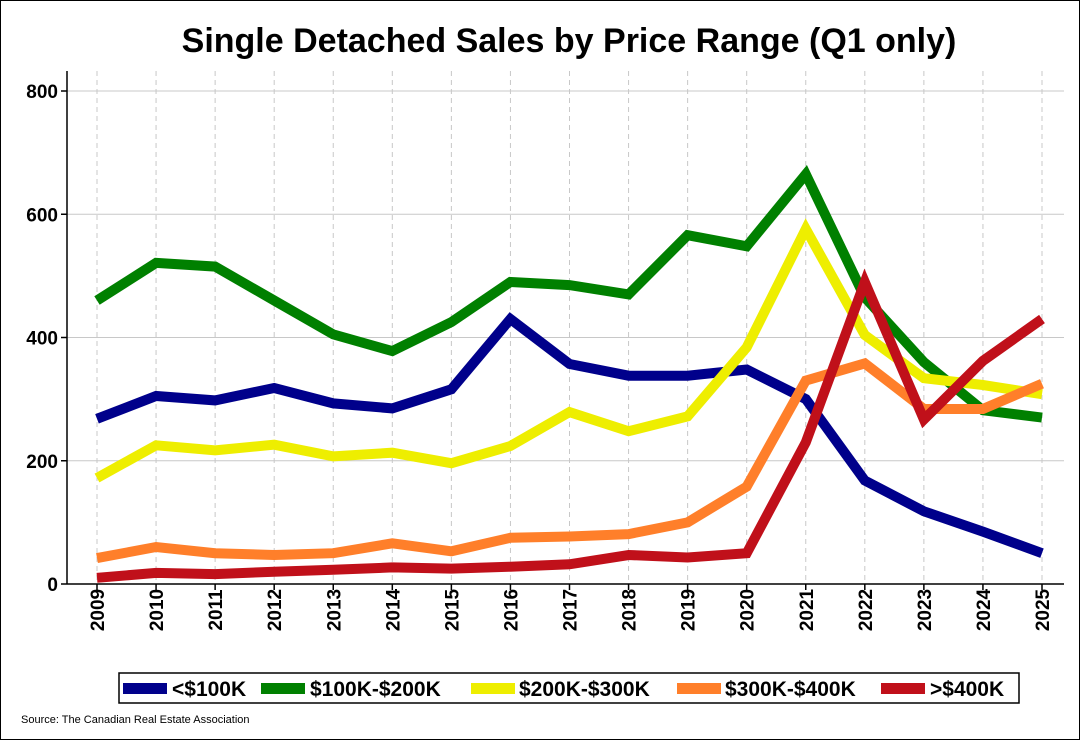 This screenshot has width=1080, height=740. Describe the element at coordinates (984, 609) in the screenshot. I see `x-tick-label: 2024` at that location.